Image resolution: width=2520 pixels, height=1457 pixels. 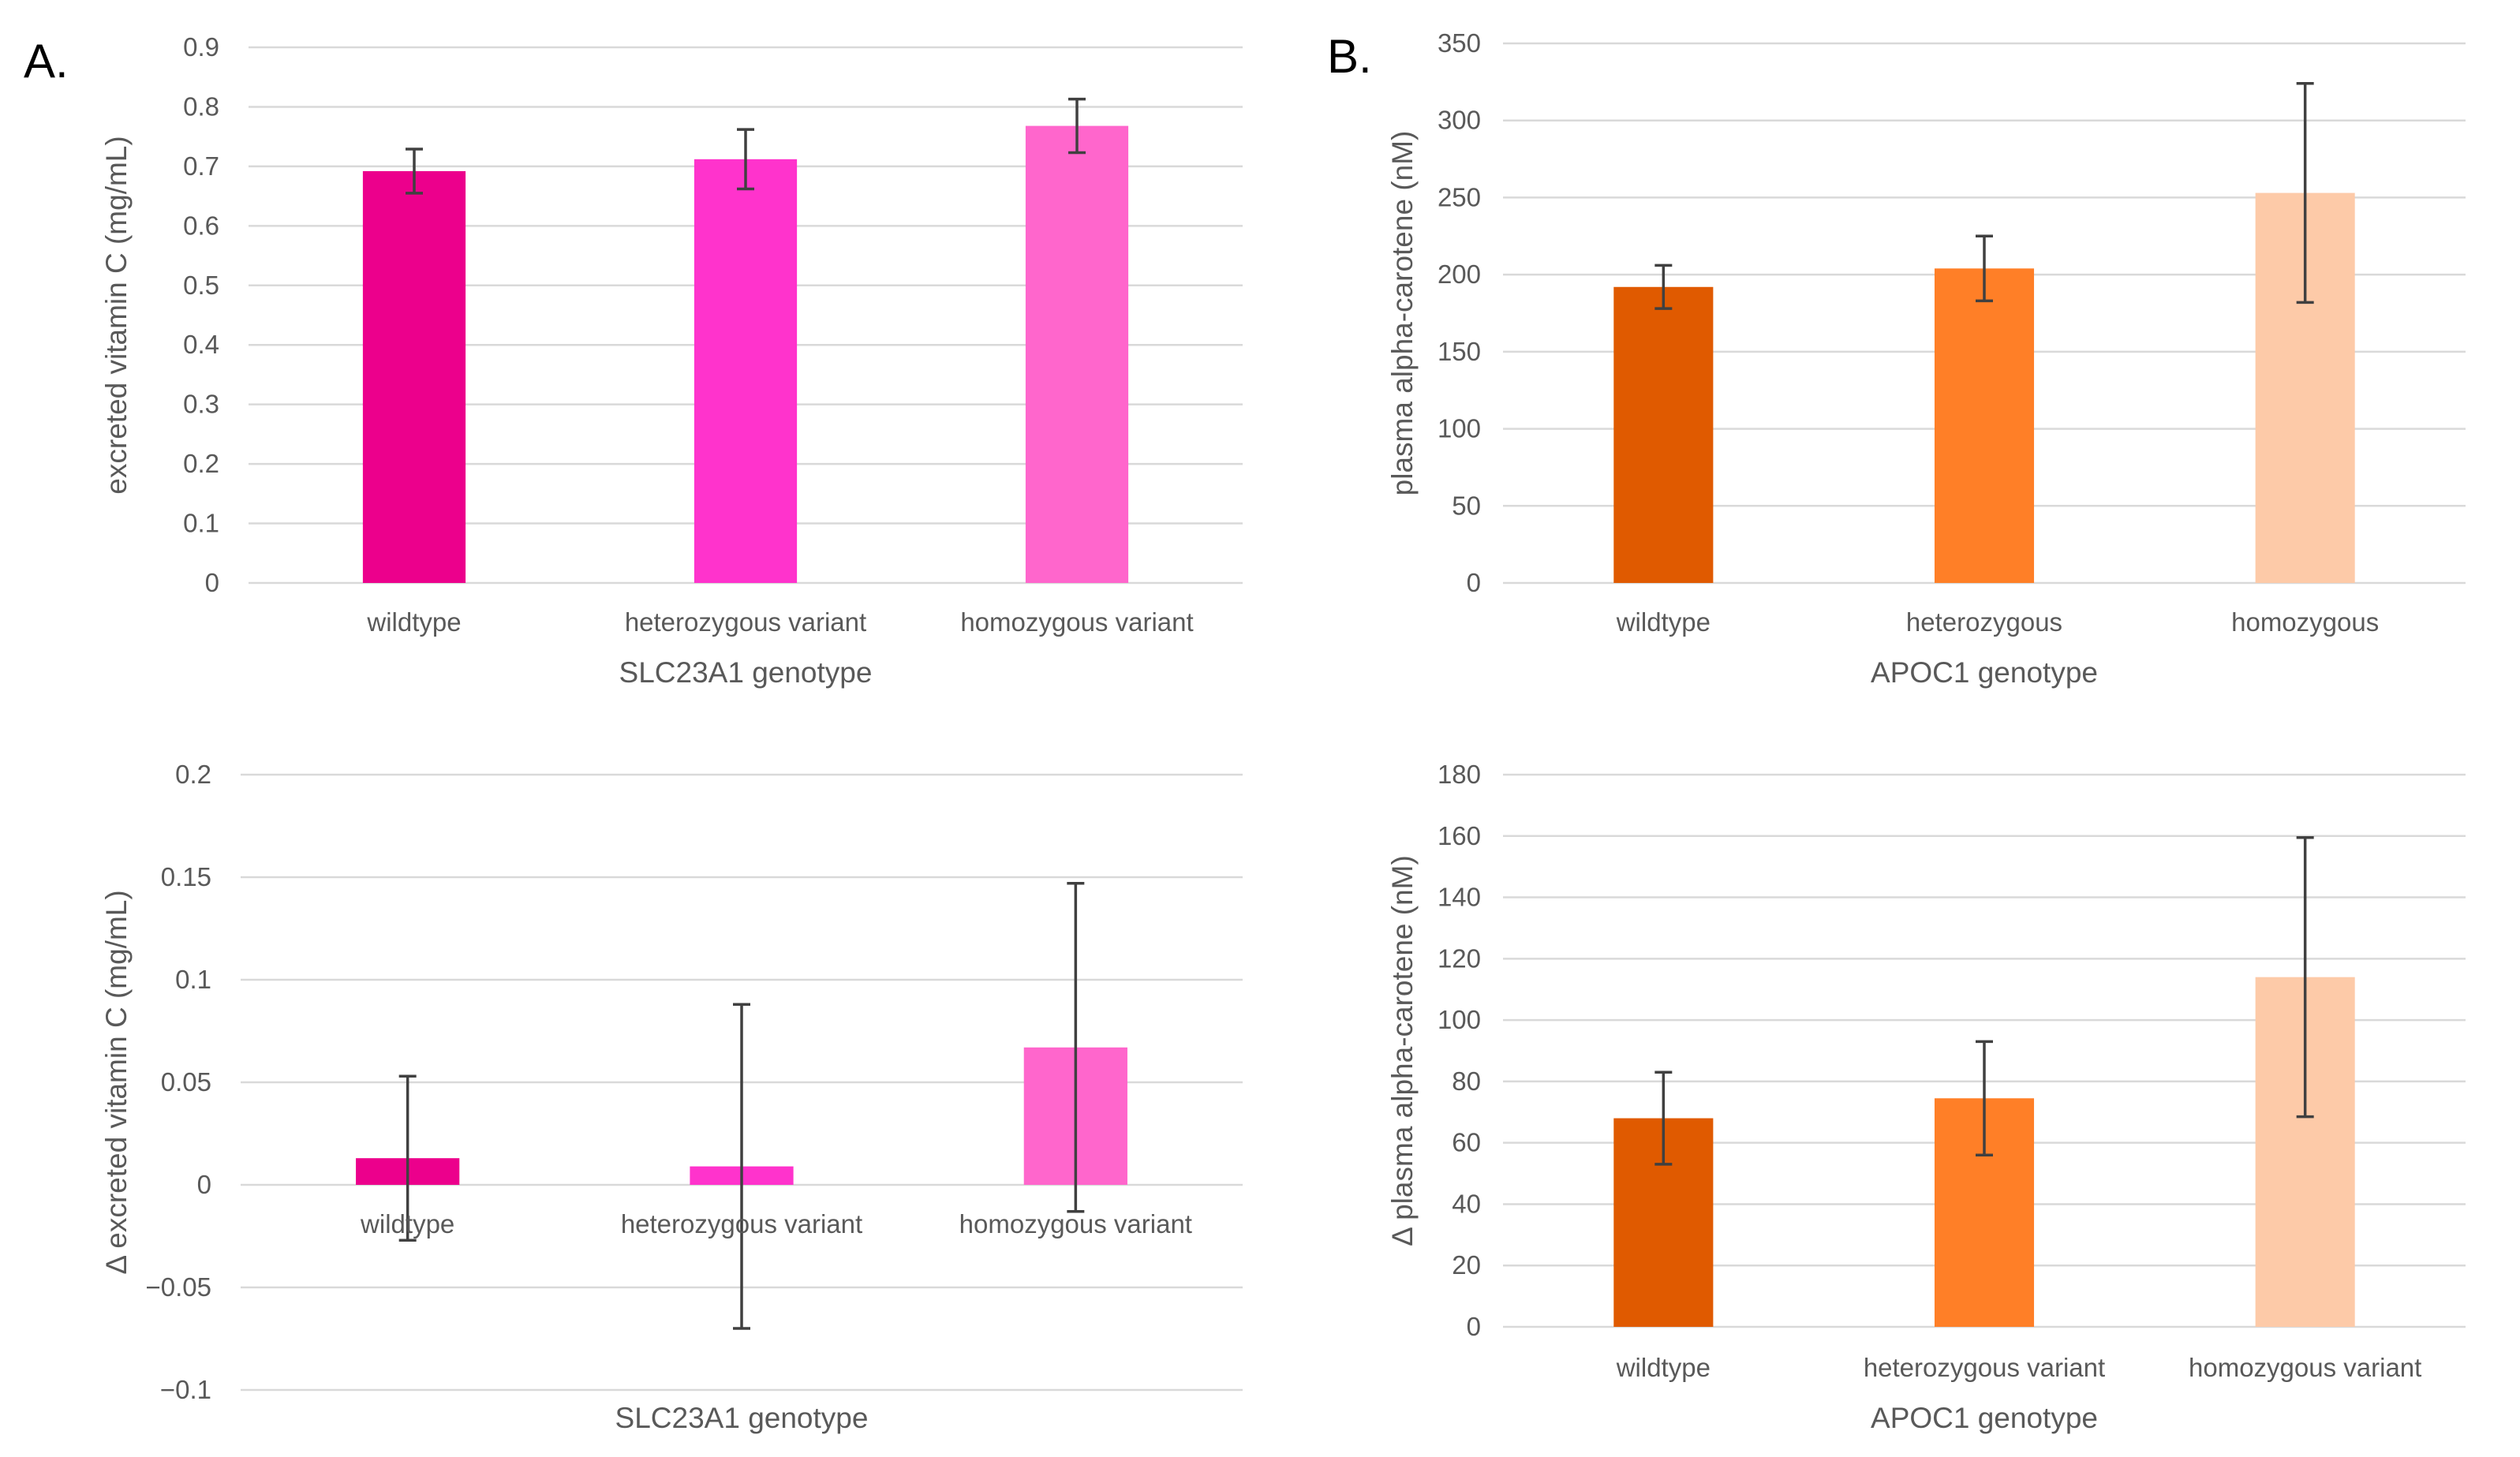 I want to click on y-tick-label: 0.7, so click(x=201, y=166).